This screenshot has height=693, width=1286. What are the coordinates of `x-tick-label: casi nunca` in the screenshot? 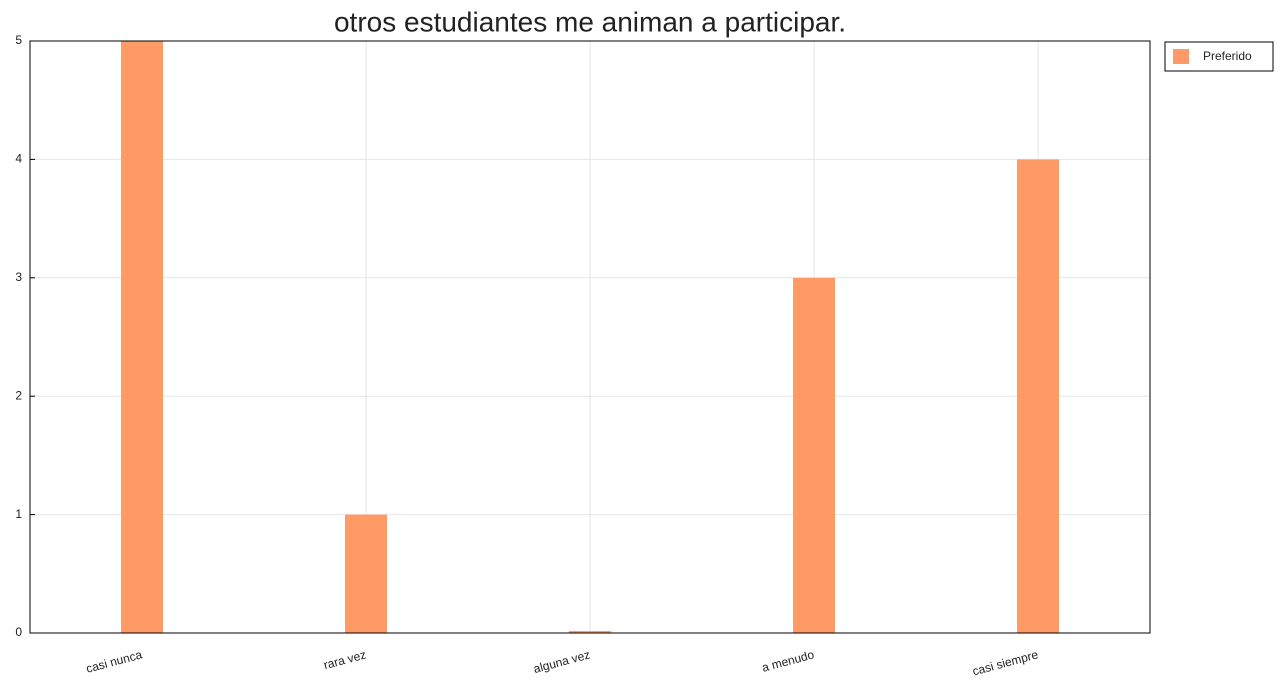 It's located at (114, 661).